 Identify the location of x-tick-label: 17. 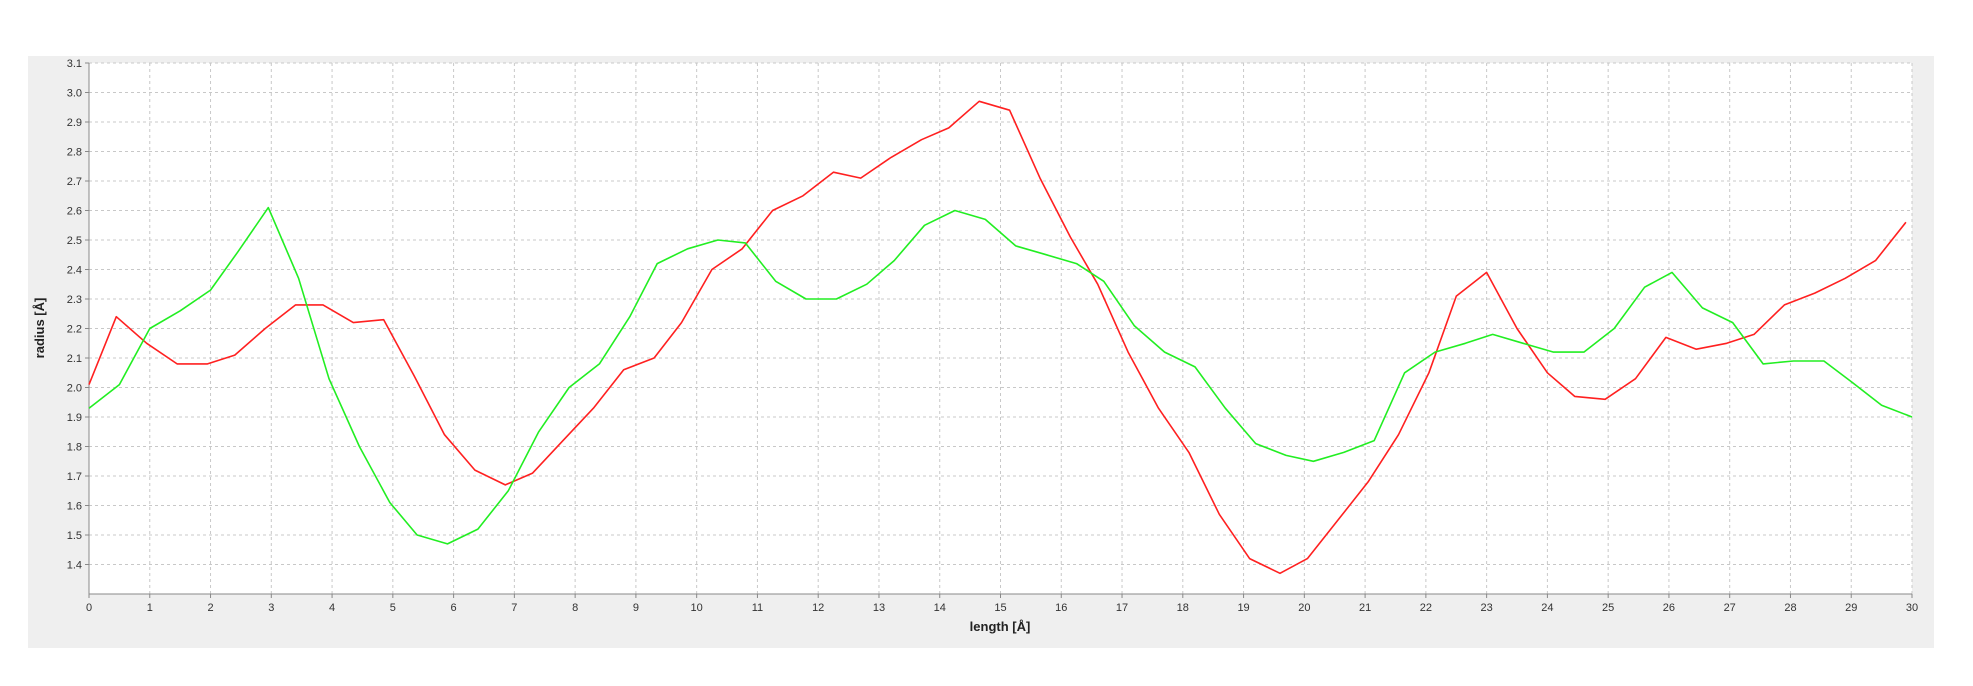
(1122, 608).